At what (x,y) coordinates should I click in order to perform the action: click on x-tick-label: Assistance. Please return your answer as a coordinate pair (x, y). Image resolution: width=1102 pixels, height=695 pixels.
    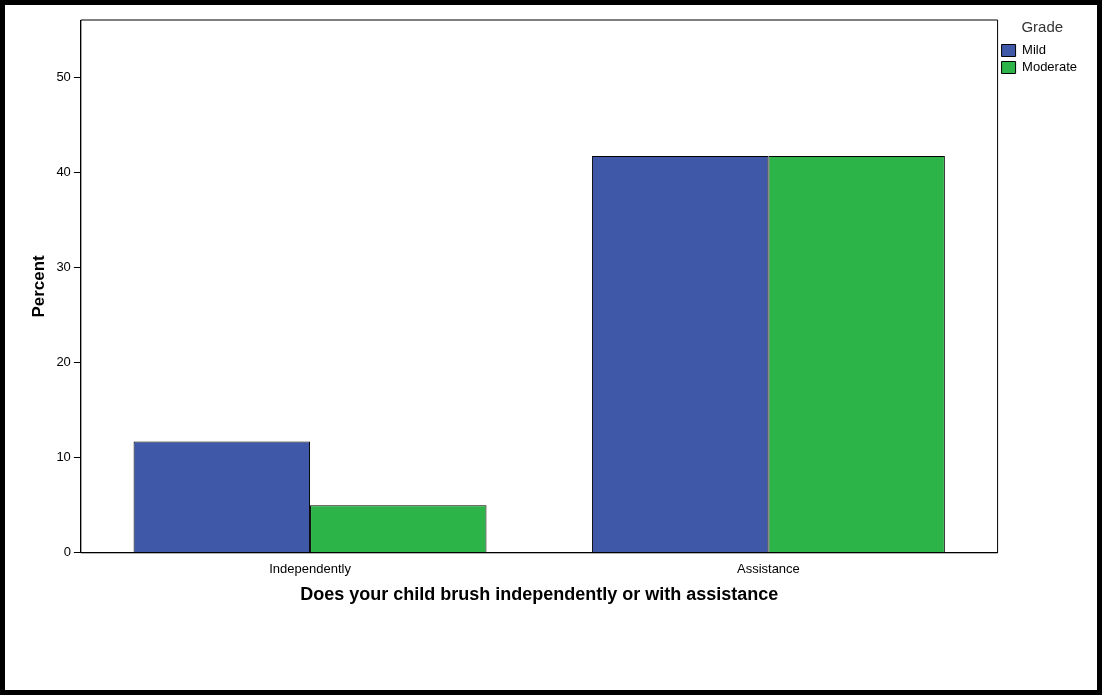
    Looking at the image, I should click on (768, 569).